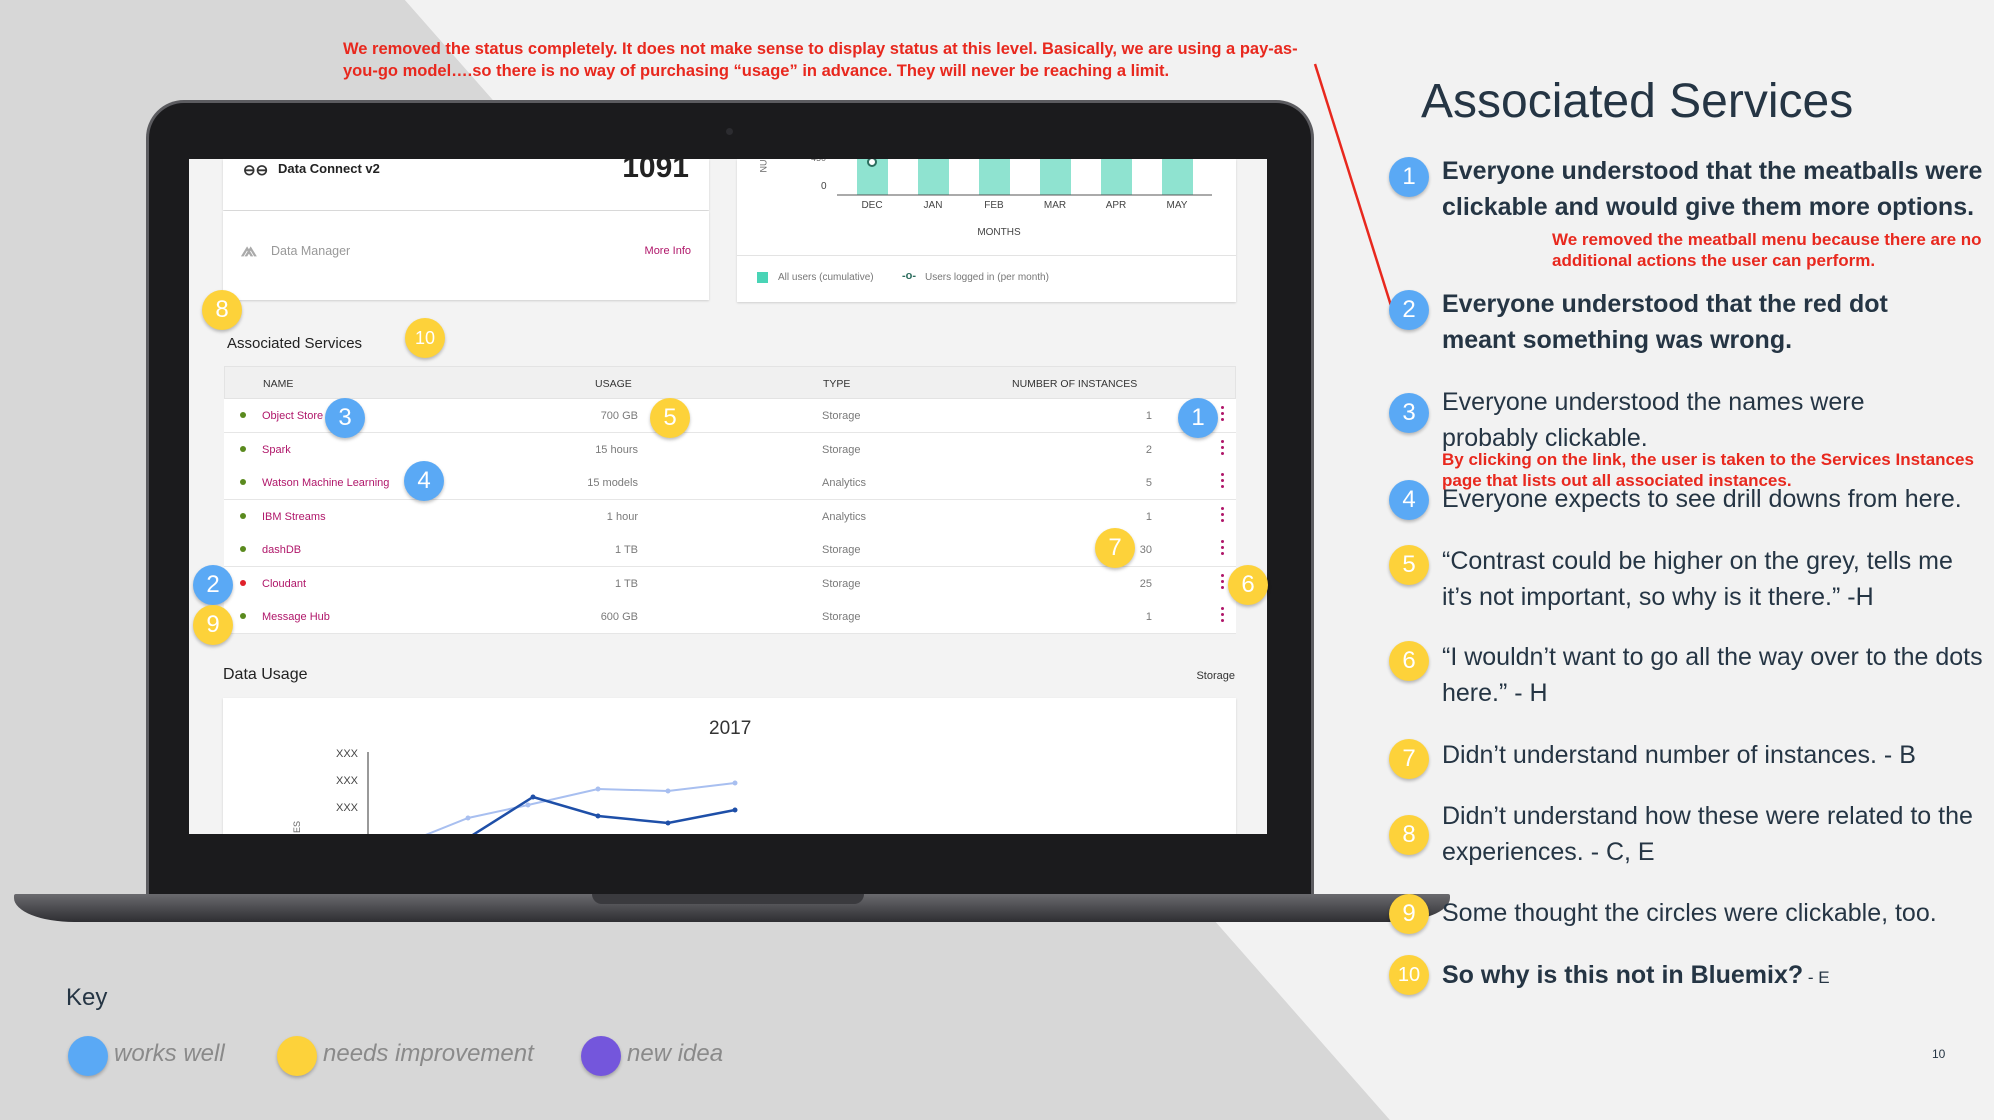 Image resolution: width=1994 pixels, height=1120 pixels. Describe the element at coordinates (730, 583) in the screenshot. I see `table-row: Cloudant 1 TB Storage 25` at that location.